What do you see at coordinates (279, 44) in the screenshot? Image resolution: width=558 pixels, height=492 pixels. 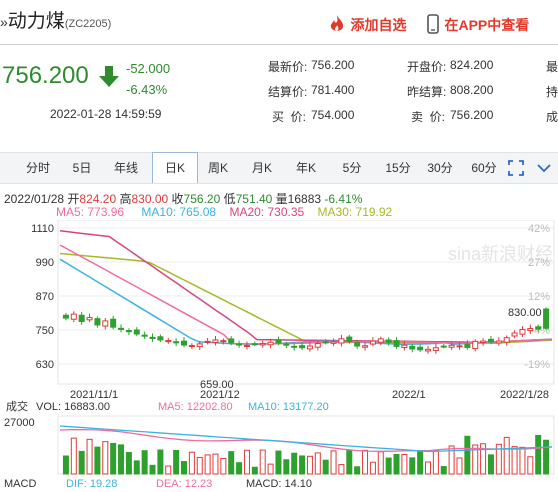 I see `header-divider` at bounding box center [279, 44].